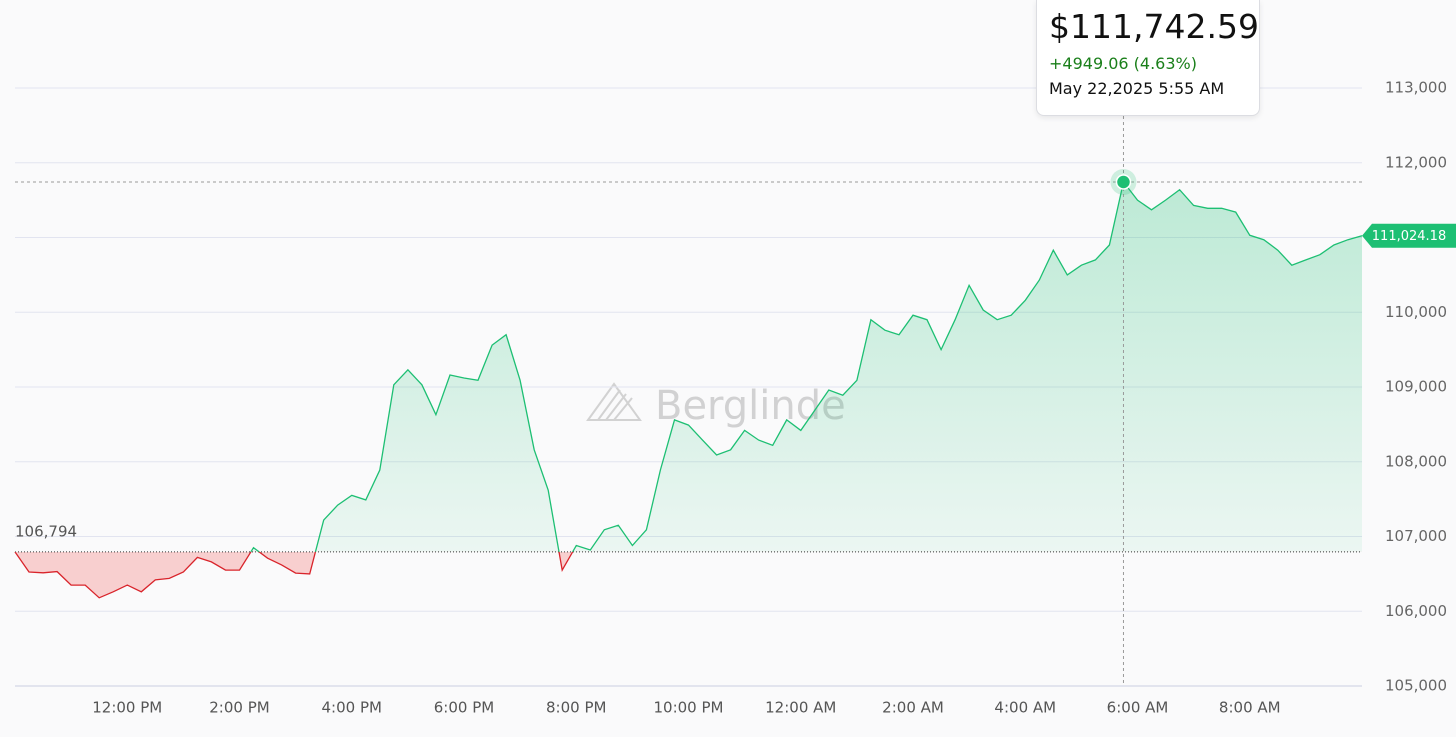 This screenshot has width=1456, height=737. I want to click on area-below, so click(294, 574).